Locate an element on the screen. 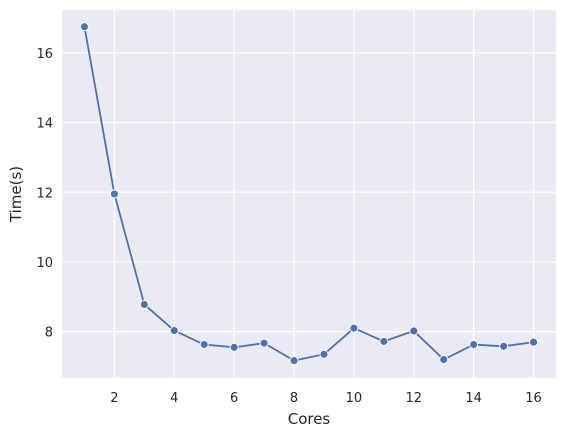  y-tick-label: 14 is located at coordinates (44, 124).